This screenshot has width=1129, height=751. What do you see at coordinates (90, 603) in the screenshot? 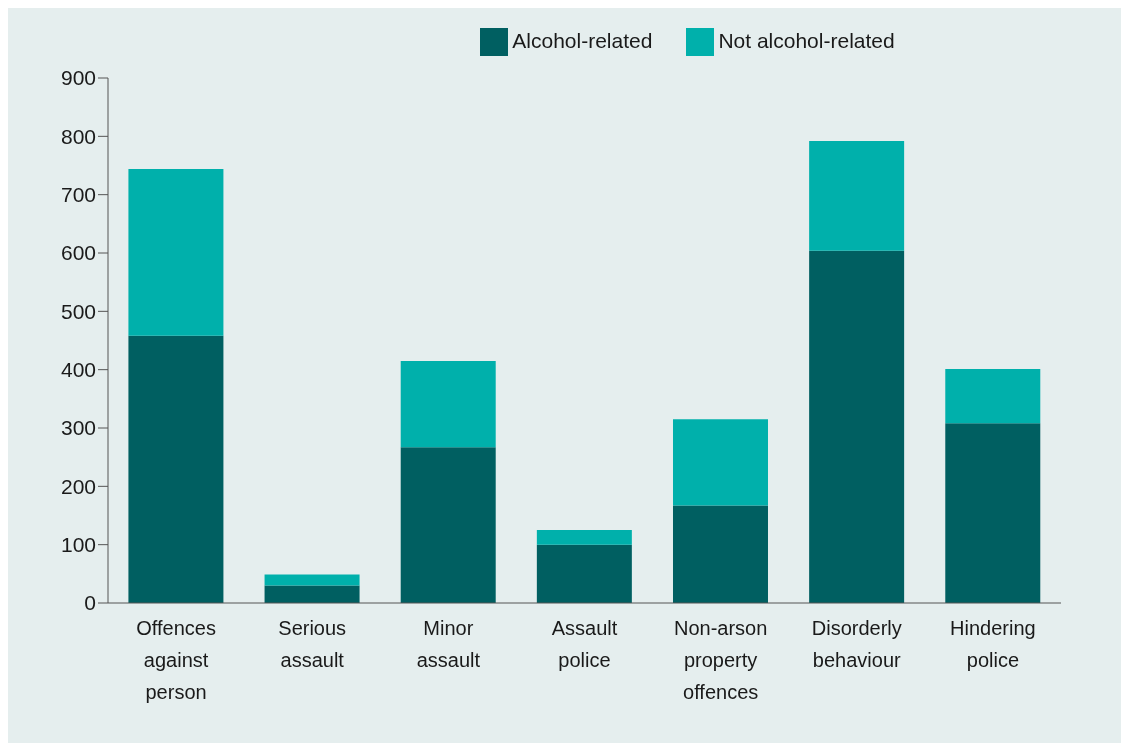
I see `y-tick-label: 0` at bounding box center [90, 603].